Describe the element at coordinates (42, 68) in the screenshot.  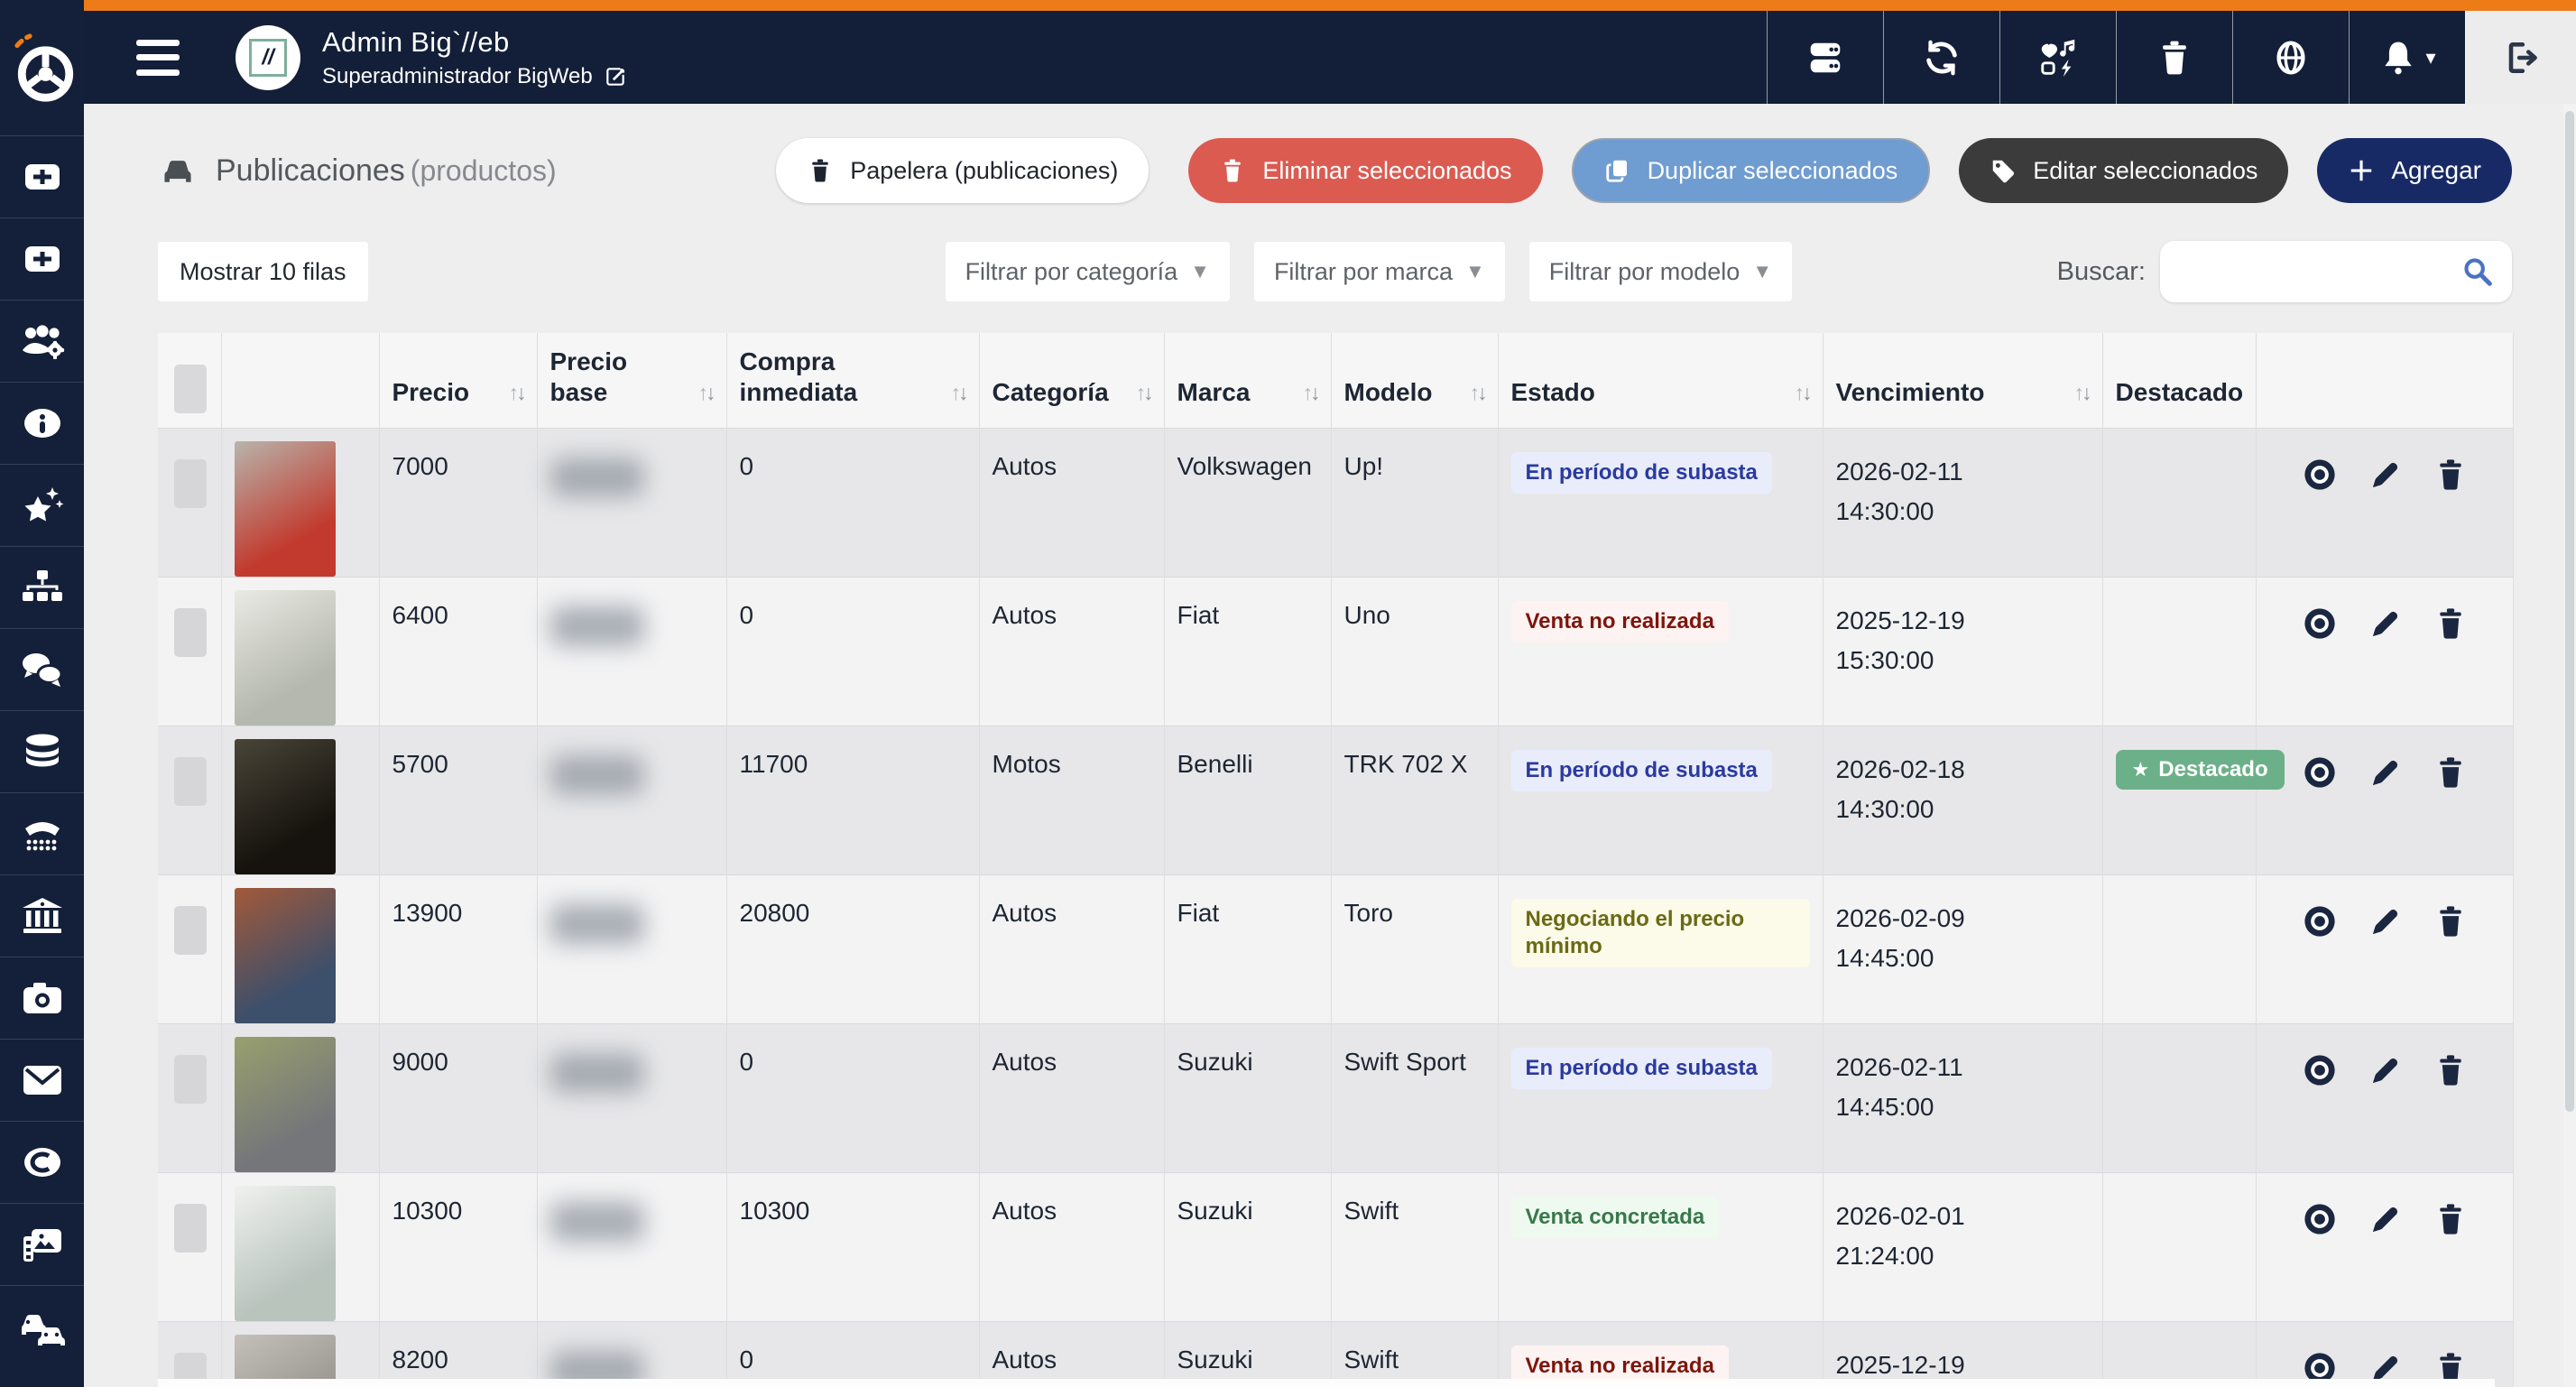
I see `sidebar-logo` at that location.